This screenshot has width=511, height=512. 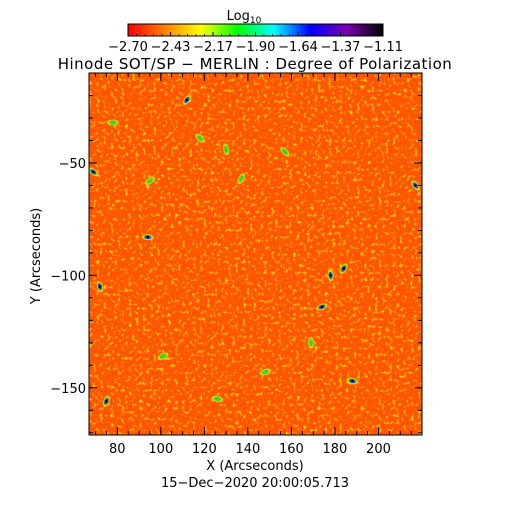 I want to click on colorbar-tick-label: −1.90, so click(x=256, y=47).